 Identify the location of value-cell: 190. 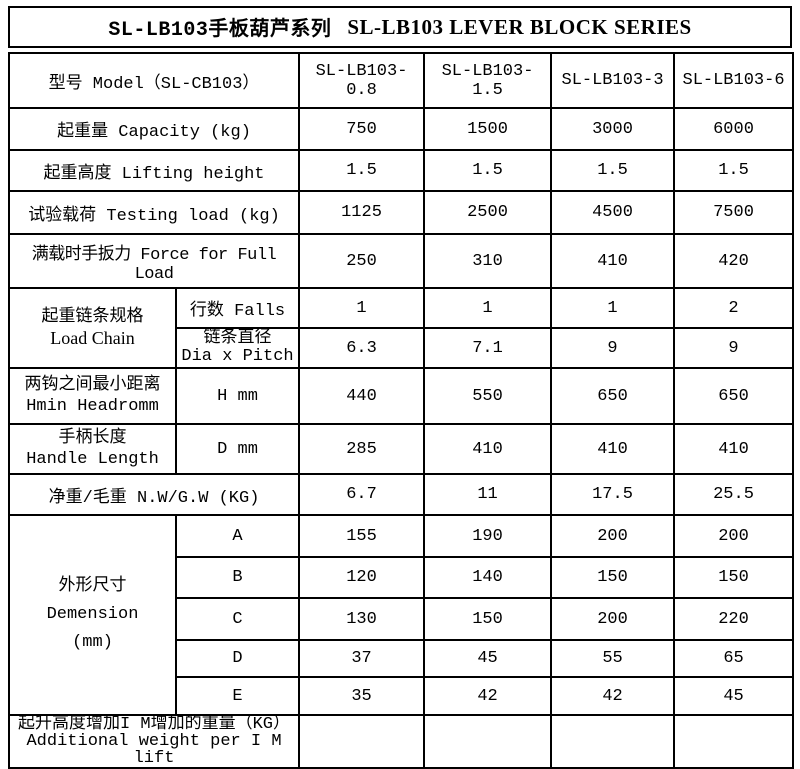
(488, 536).